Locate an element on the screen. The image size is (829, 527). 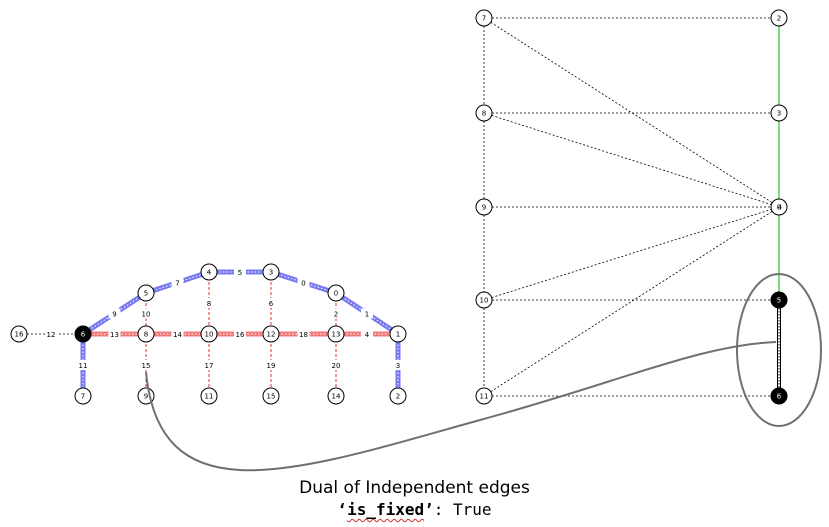
left-edge-label-14-bg is located at coordinates (177, 334).